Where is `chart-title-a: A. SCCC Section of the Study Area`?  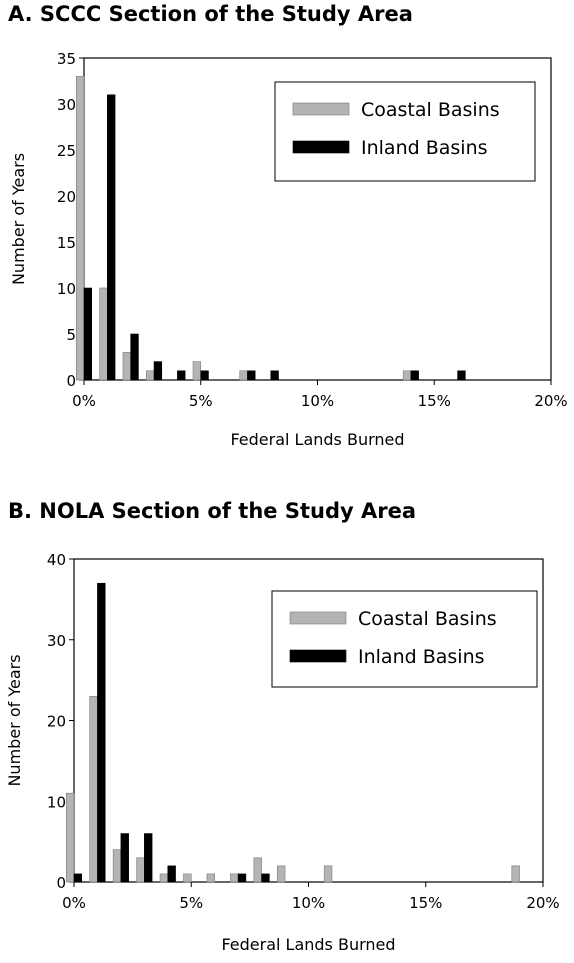
chart-title-a: A. SCCC Section of the Study Area is located at coordinates (210, 14).